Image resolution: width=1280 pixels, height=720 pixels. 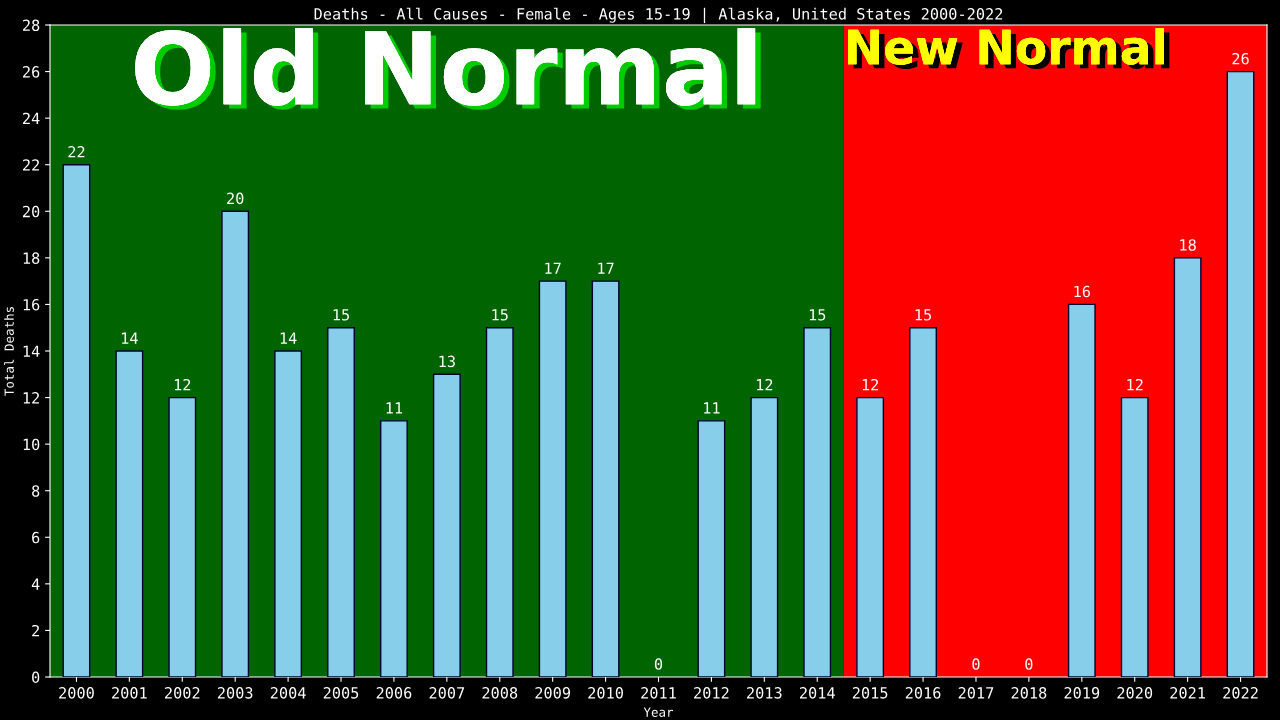 What do you see at coordinates (976, 693) in the screenshot?
I see `x-tick-label: 2017` at bounding box center [976, 693].